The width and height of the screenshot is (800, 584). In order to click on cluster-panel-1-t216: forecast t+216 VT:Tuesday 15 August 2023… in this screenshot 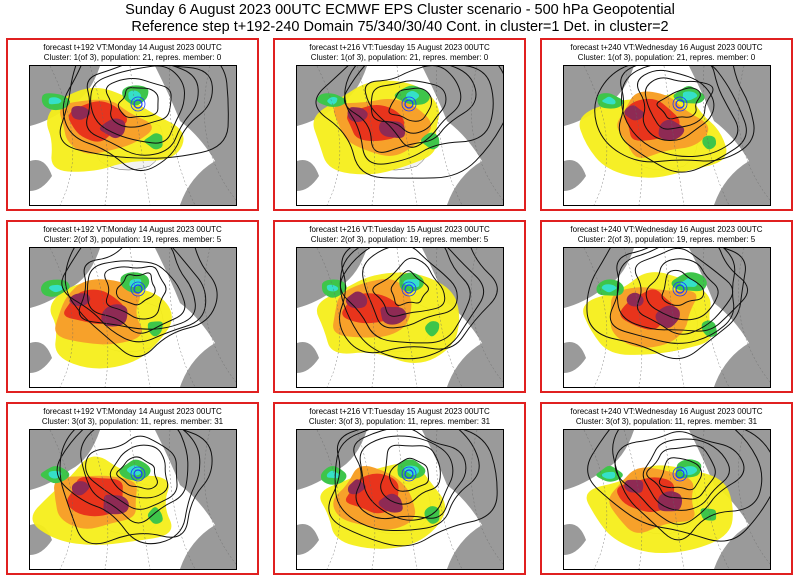, I will do `click(399, 124)`.